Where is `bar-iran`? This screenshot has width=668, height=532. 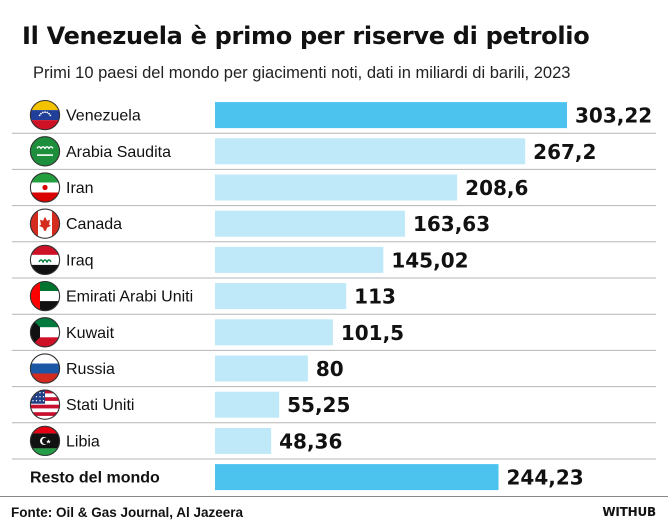
bar-iran is located at coordinates (336, 187).